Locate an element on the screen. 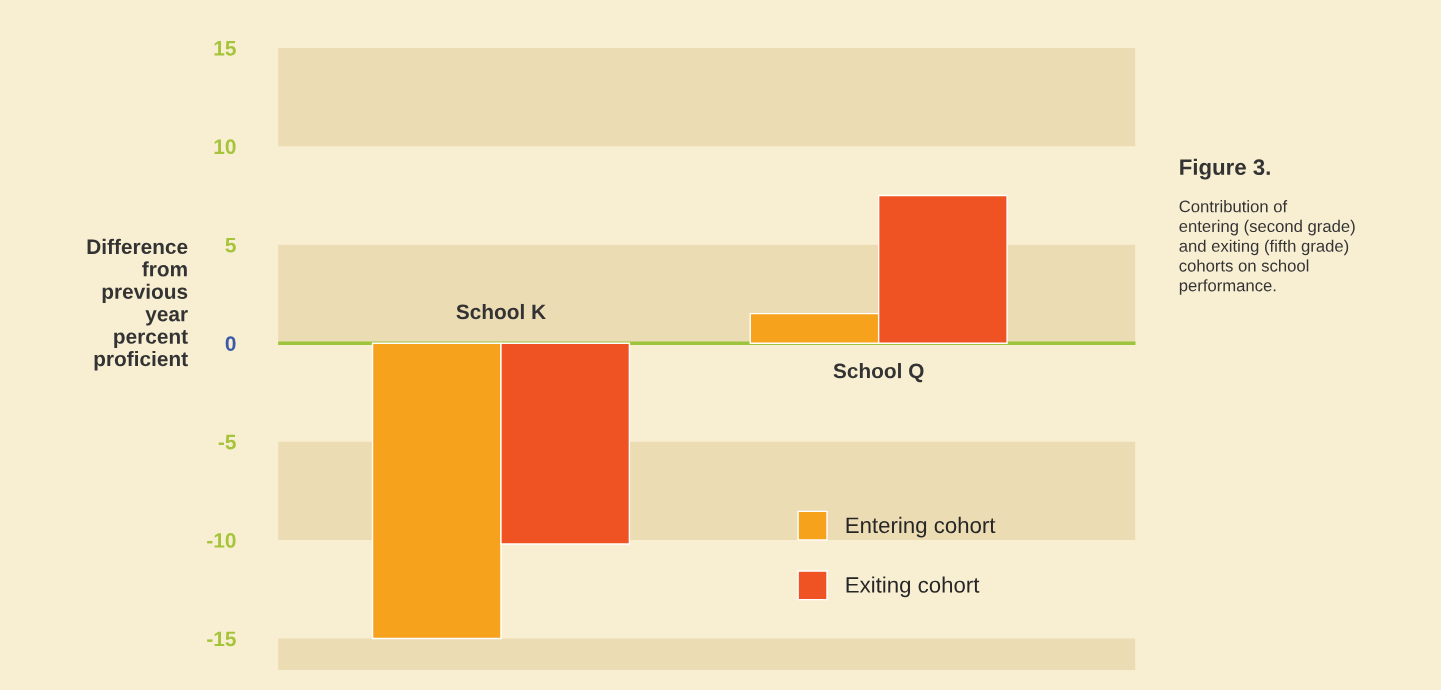  text: Figure 3. is located at coordinates (1225, 169).